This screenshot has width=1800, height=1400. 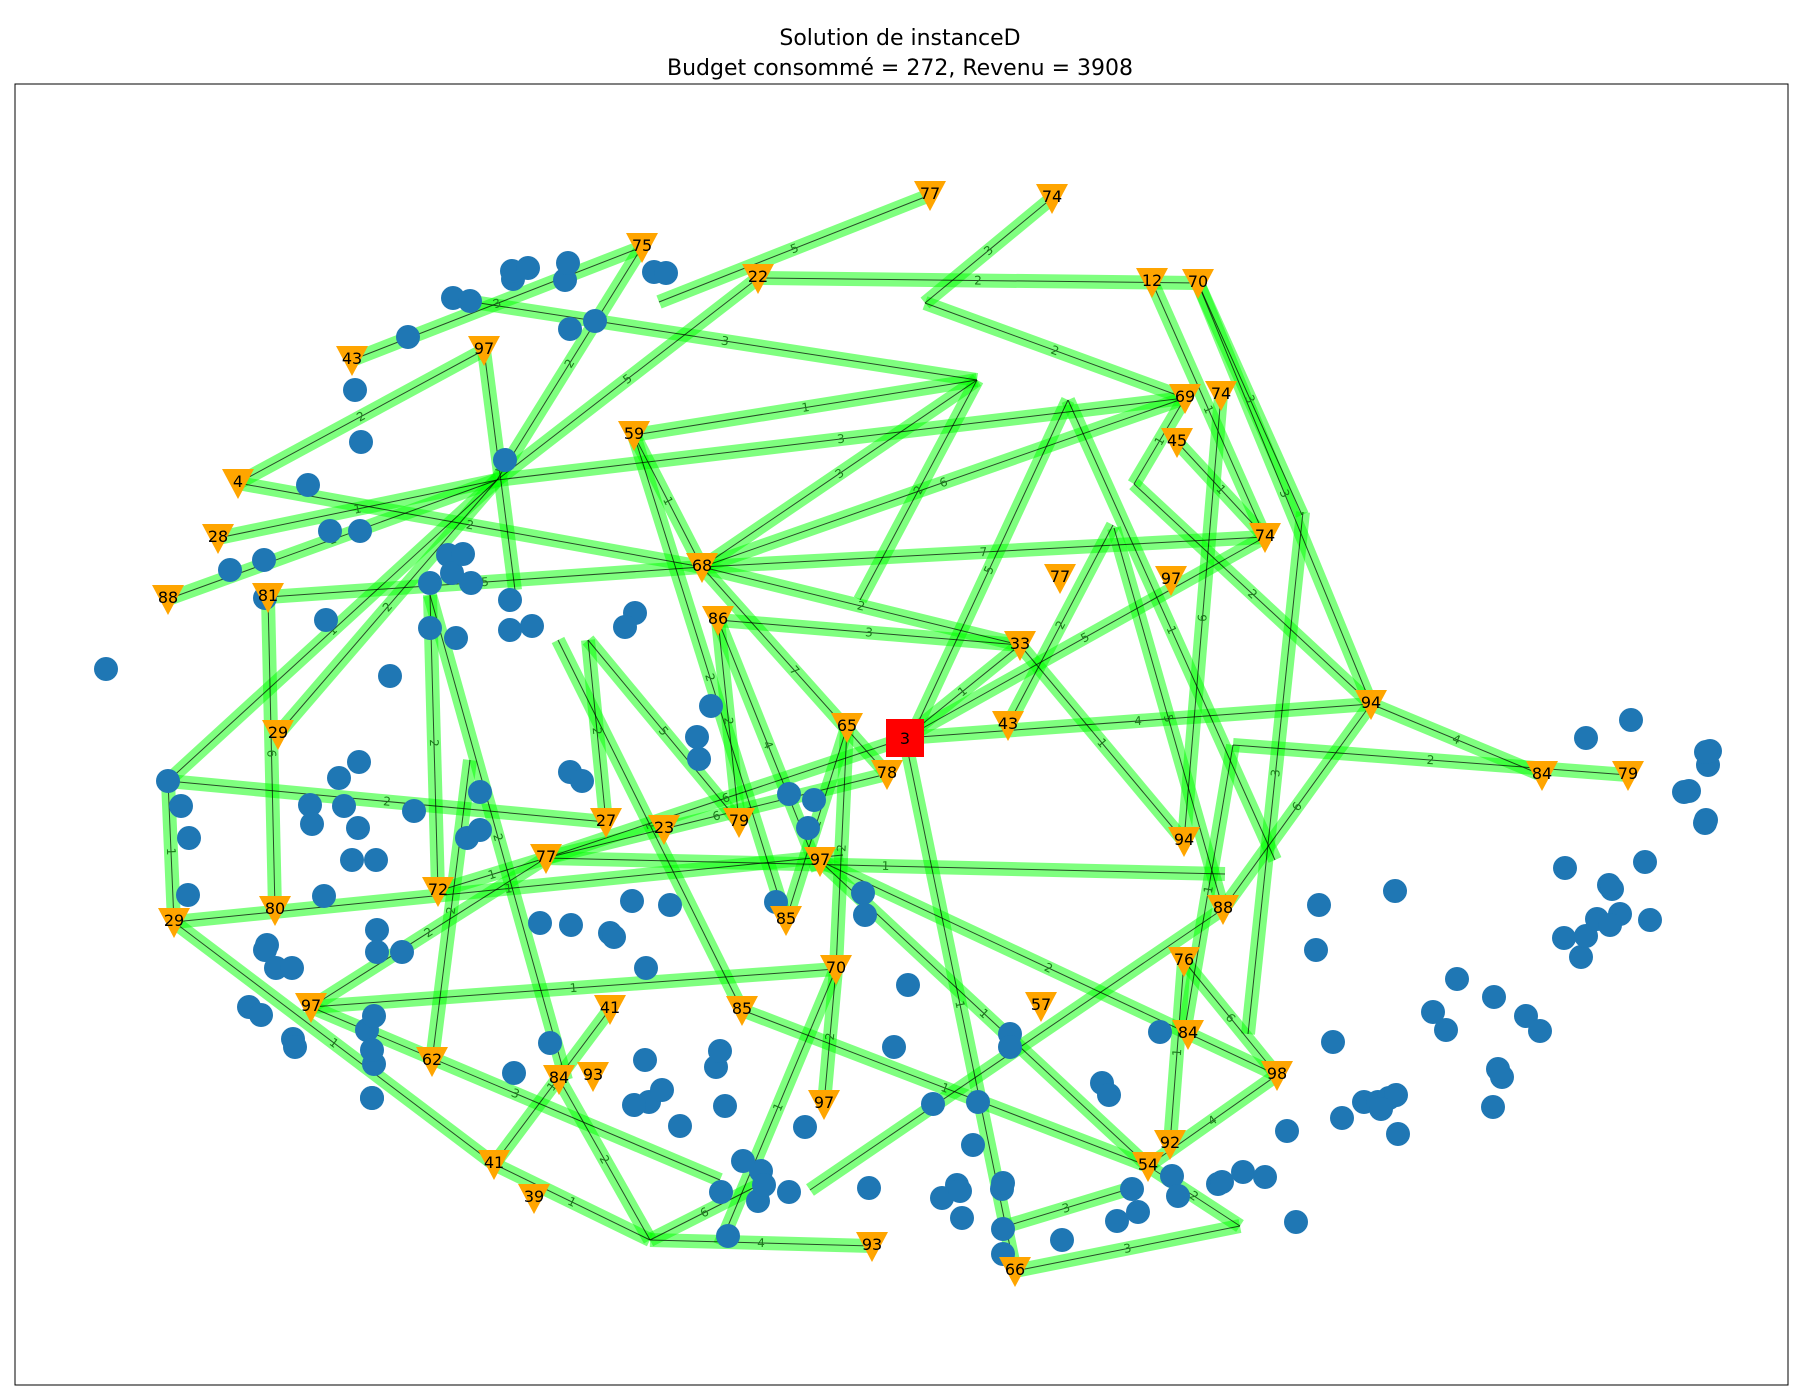 I want to click on terminal-prize-label: 29, so click(x=278, y=732).